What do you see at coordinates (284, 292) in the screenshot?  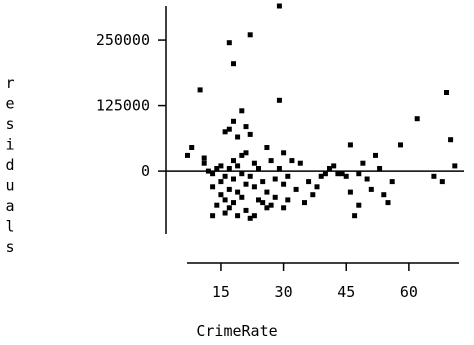 I see `x-tick-label: 30` at bounding box center [284, 292].